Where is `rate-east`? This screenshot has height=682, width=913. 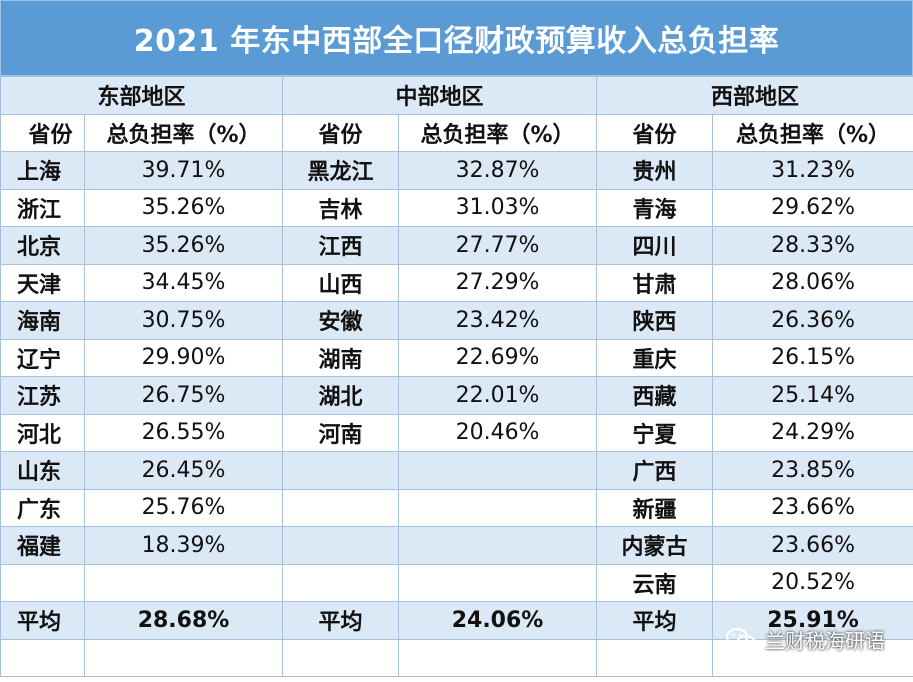 rate-east is located at coordinates (183, 582).